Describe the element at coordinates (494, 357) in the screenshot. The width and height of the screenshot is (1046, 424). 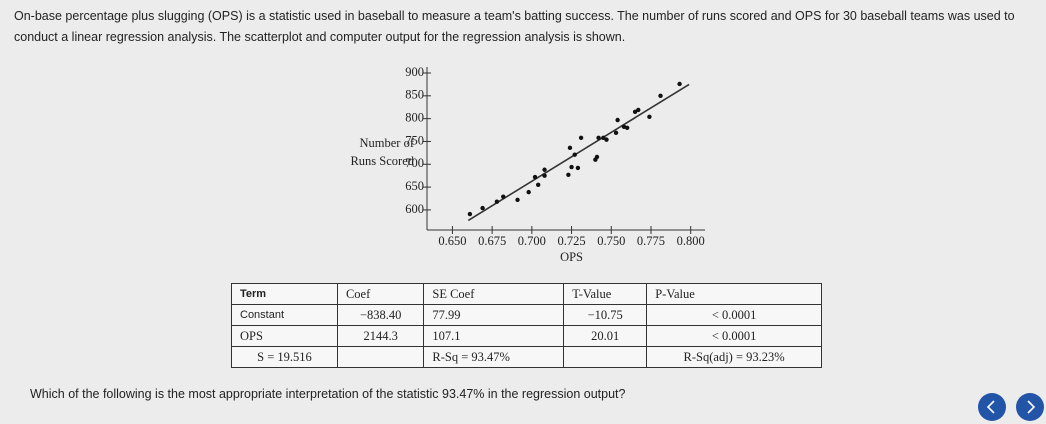
I see `cell: R-Sq = 93.47%` at that location.